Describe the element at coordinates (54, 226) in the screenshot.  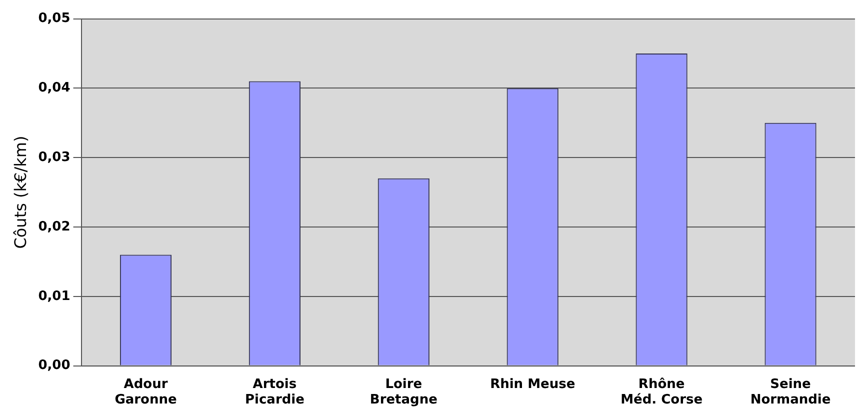
I see `y-tick-label: 0,02` at that location.